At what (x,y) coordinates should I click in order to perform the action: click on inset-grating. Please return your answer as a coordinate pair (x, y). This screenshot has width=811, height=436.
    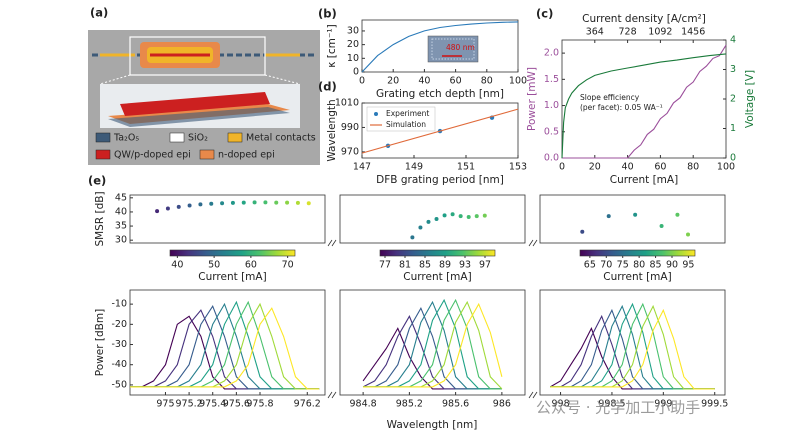
    Looking at the image, I should click on (453, 49).